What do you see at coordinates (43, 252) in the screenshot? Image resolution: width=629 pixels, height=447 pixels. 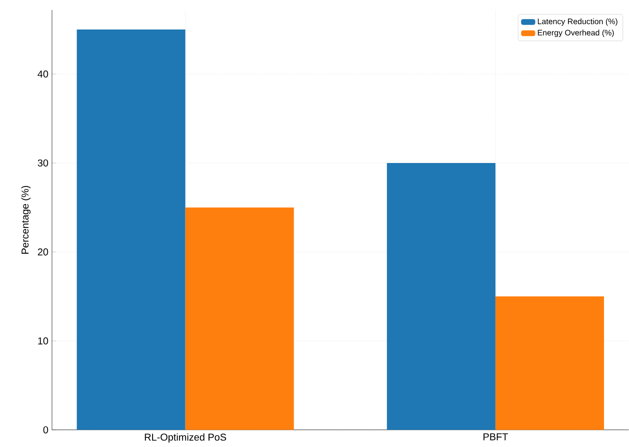 I see `y-tick-label: 20` at bounding box center [43, 252].